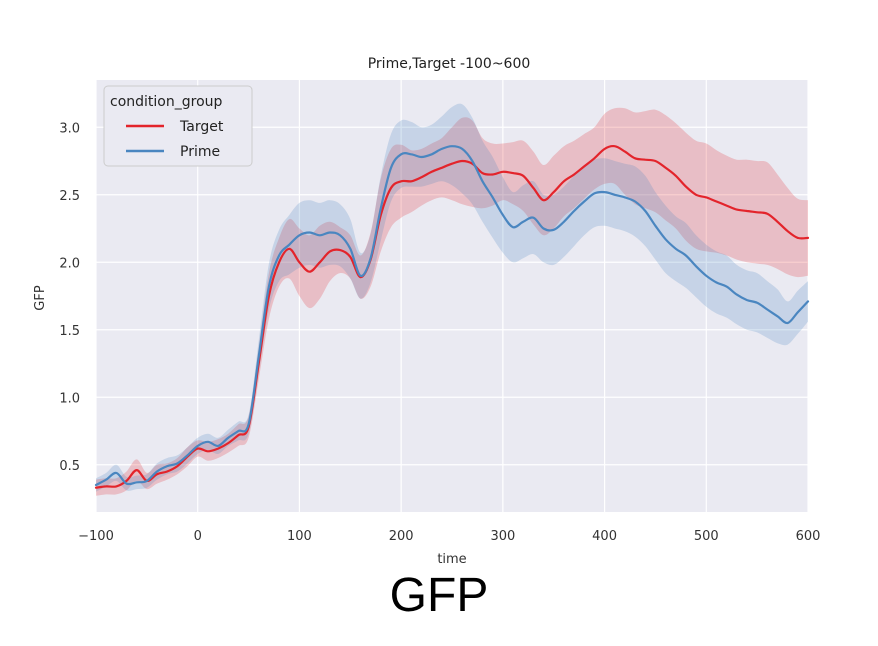  I want to click on x-tick-label: −100, so click(96, 536).